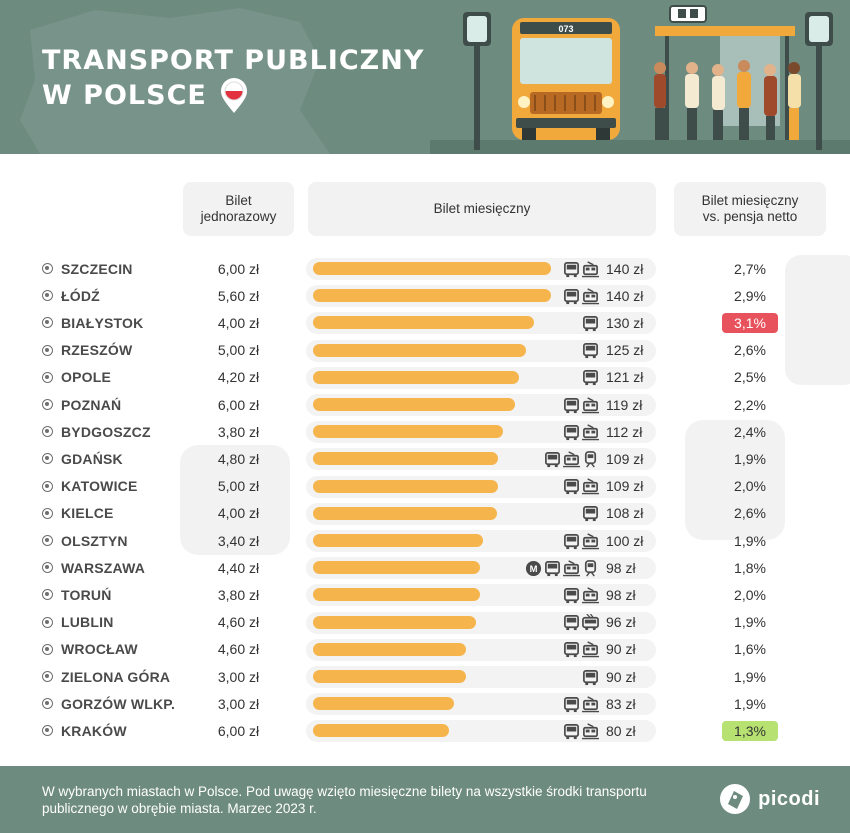  I want to click on monthly-ticket-price: 83 zł, so click(621, 703).